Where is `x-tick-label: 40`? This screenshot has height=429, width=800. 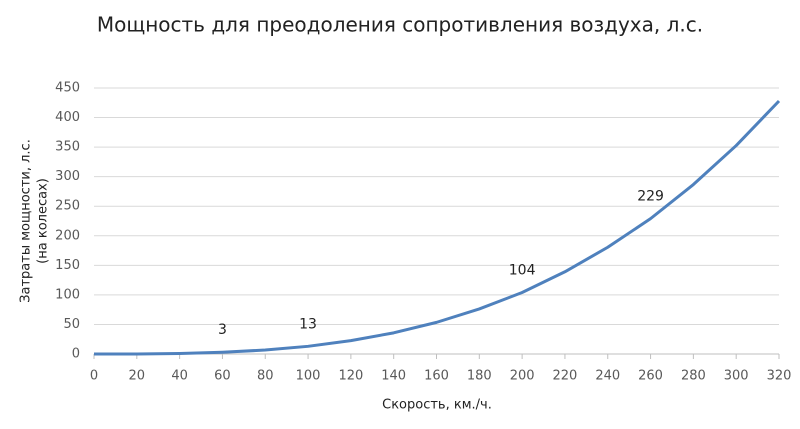
x-tick-label: 40 is located at coordinates (179, 376).